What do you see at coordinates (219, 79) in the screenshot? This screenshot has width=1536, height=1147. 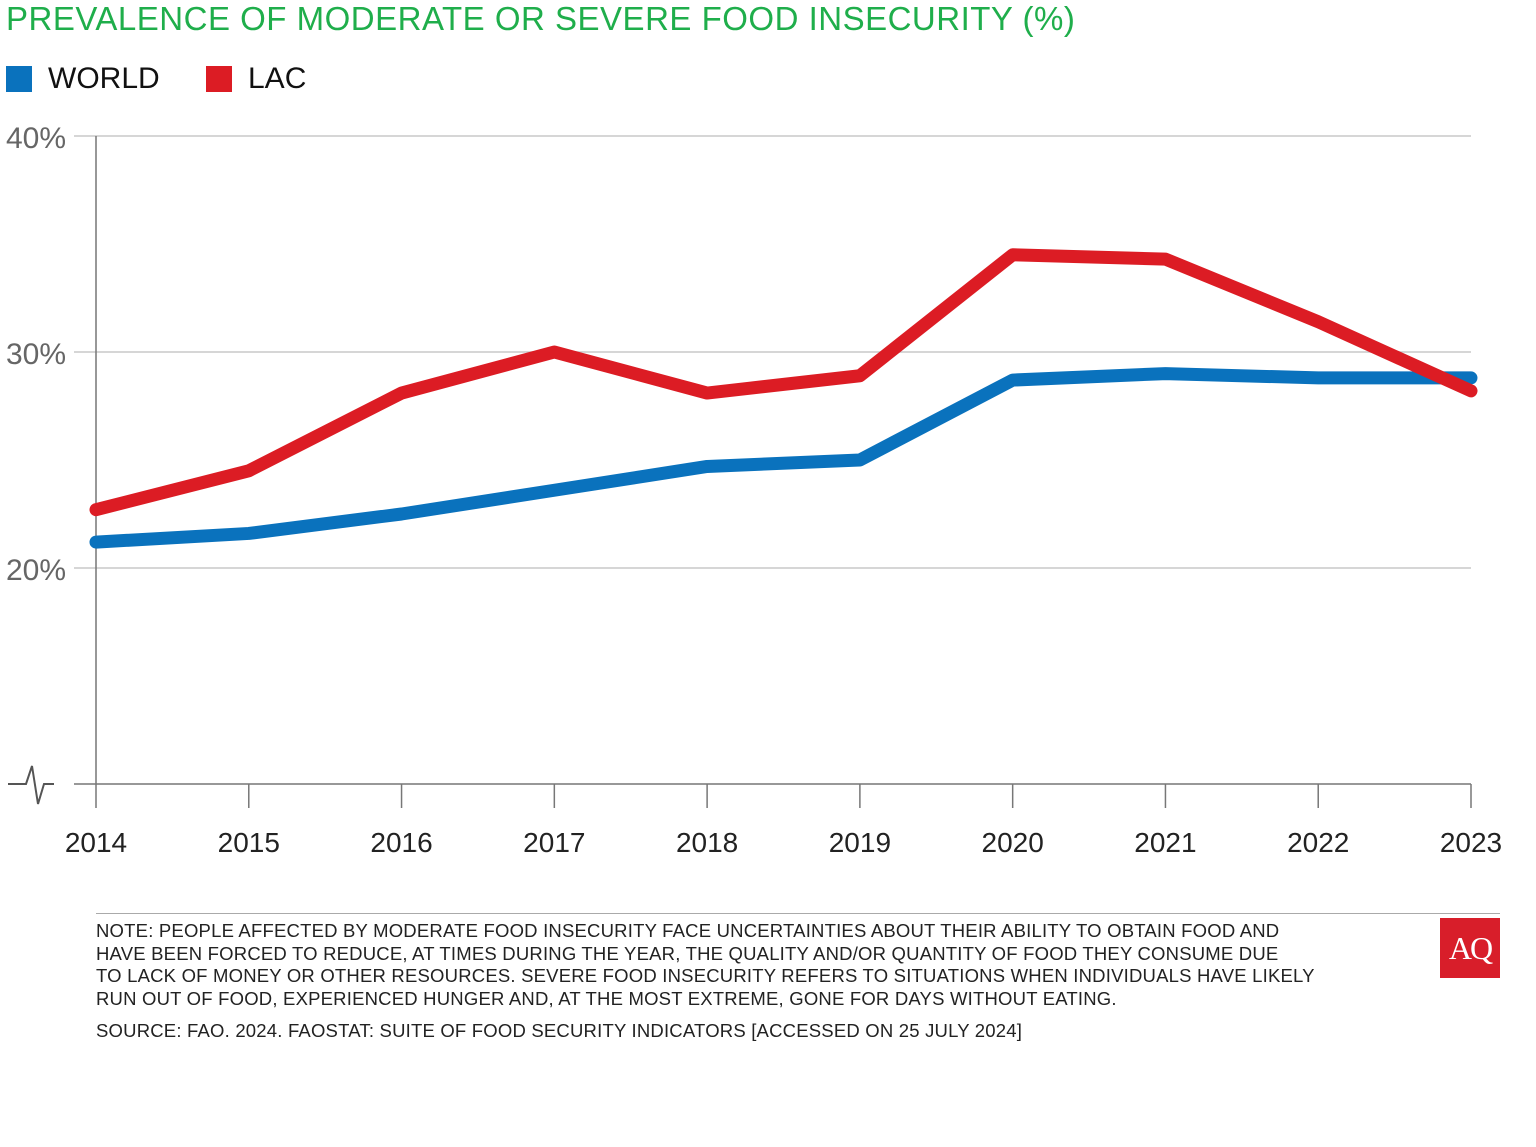 I see `legend-swatch-lac` at bounding box center [219, 79].